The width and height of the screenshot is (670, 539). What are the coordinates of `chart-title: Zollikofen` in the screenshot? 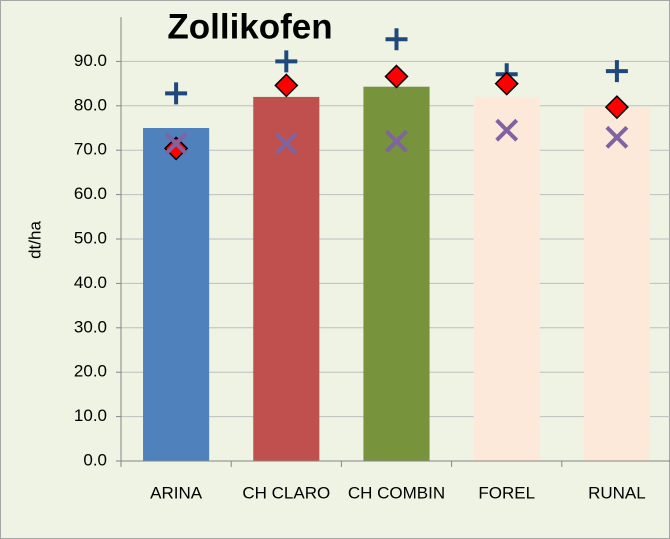 It's located at (249, 26).